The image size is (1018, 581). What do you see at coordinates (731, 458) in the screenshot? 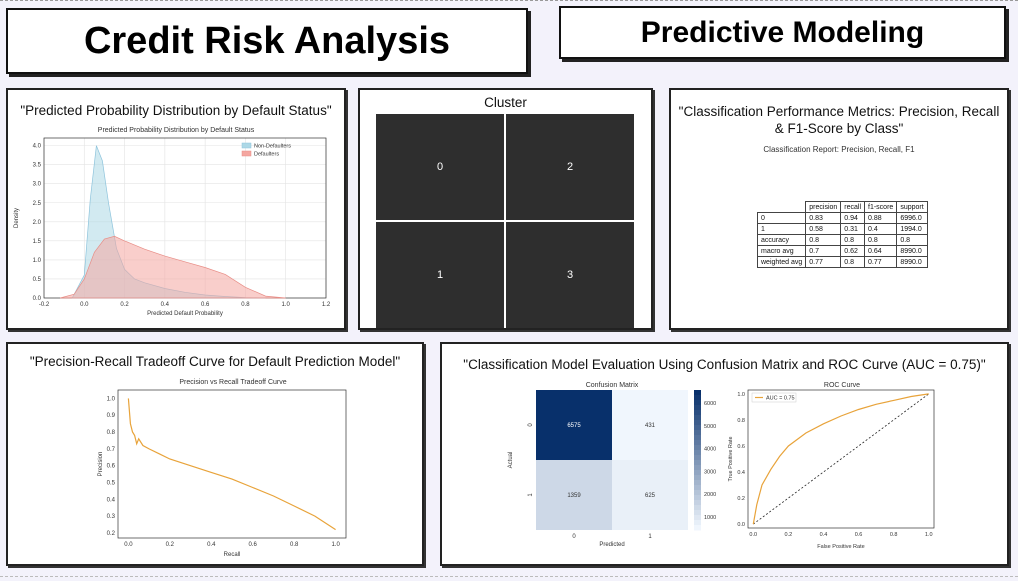
I see `roc-y-label: True Positive Rate` at bounding box center [731, 458].